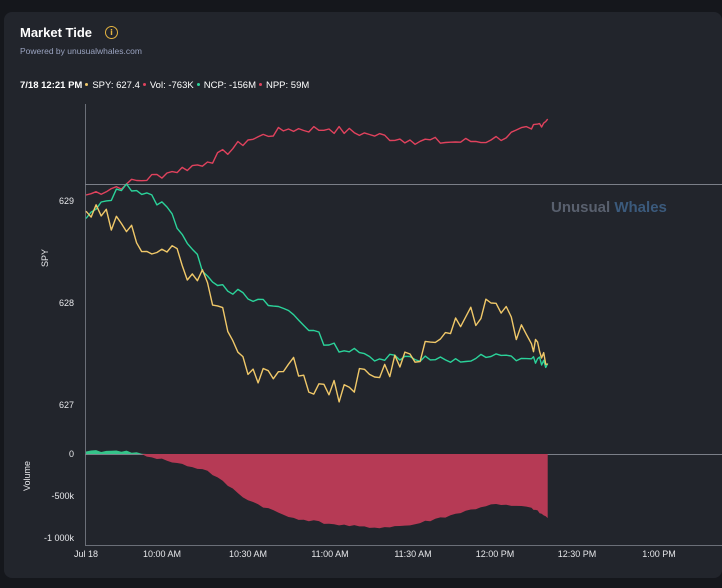 The width and height of the screenshot is (722, 588). What do you see at coordinates (659, 554) in the screenshot?
I see `x-tick-label: 1:00 PM` at bounding box center [659, 554].